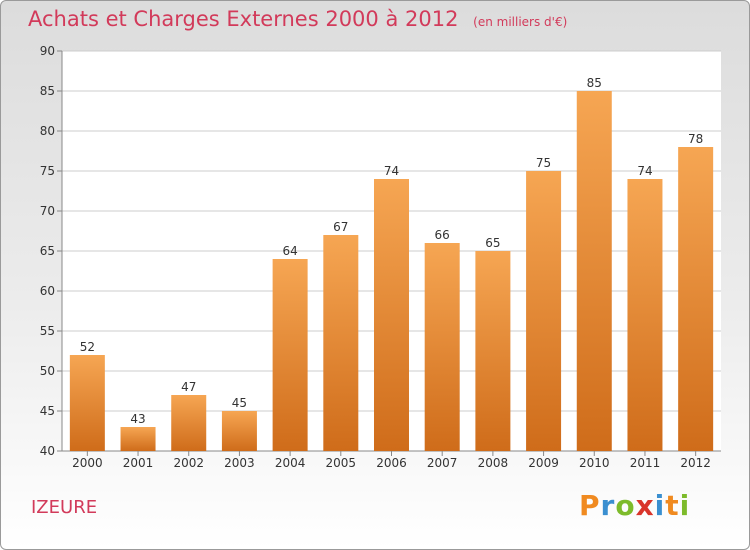 The height and width of the screenshot is (550, 750). Describe the element at coordinates (47, 131) in the screenshot. I see `y-tick-label: 80` at that location.